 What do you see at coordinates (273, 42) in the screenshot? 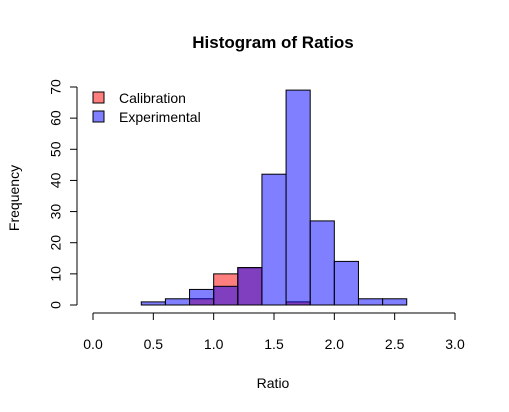
I see `chart-title: Histogram of Ratios` at bounding box center [273, 42].